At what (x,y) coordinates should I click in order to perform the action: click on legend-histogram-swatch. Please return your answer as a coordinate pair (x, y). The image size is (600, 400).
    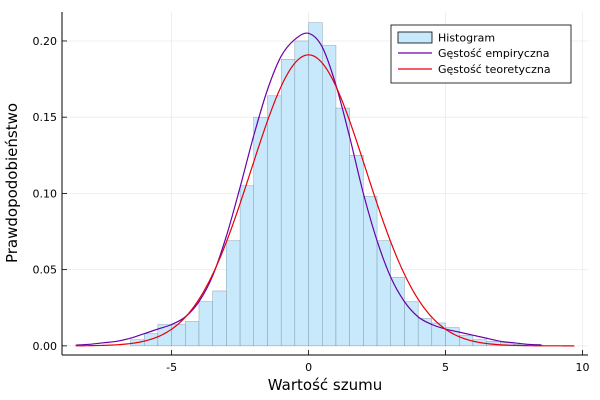
    Looking at the image, I should click on (415, 37).